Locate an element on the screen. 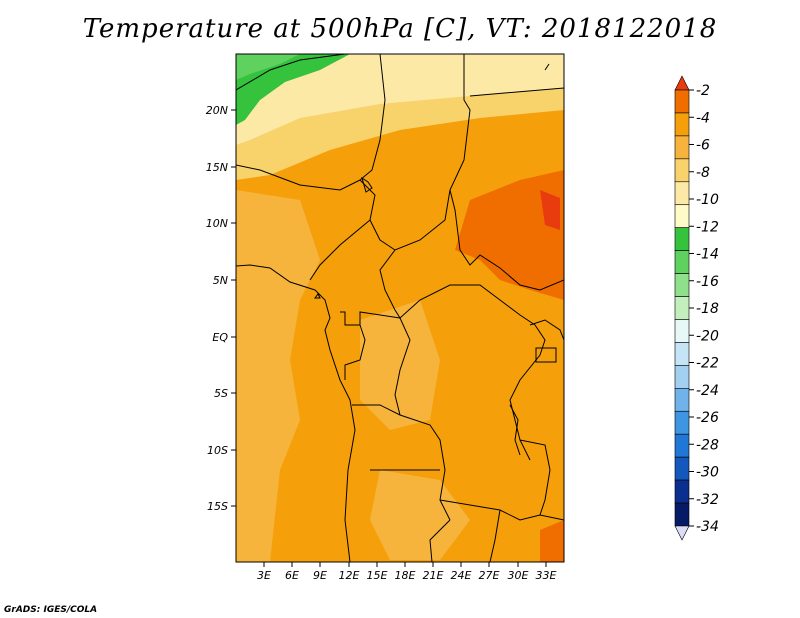 This screenshot has width=800, height=618. field-far-north is located at coordinates (400, 99).